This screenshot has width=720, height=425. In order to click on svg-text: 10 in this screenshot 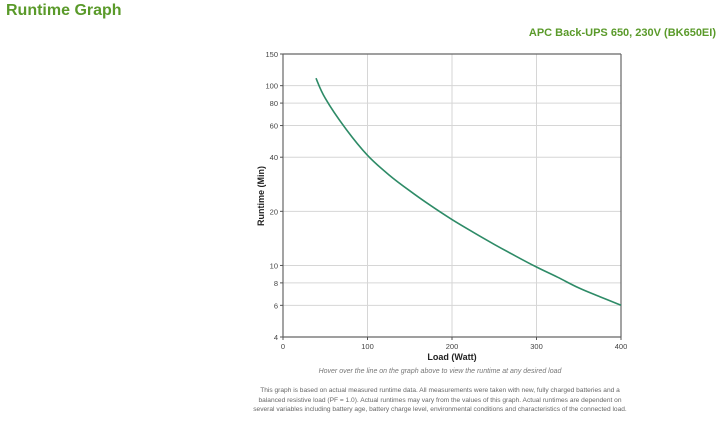, I will do `click(274, 265)`.